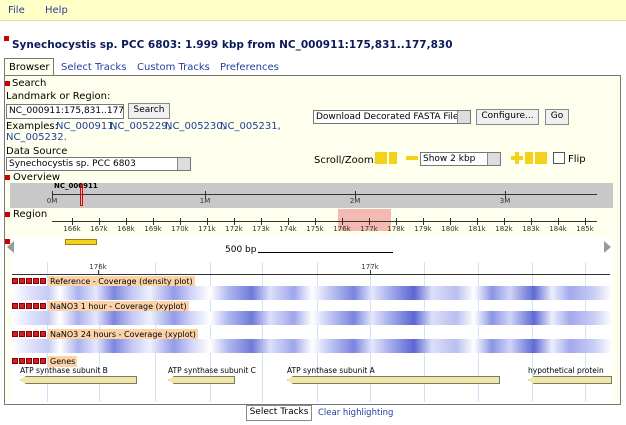 The width and height of the screenshot is (626, 425). What do you see at coordinates (364, 220) in the screenshot?
I see `region-highlight` at bounding box center [364, 220].